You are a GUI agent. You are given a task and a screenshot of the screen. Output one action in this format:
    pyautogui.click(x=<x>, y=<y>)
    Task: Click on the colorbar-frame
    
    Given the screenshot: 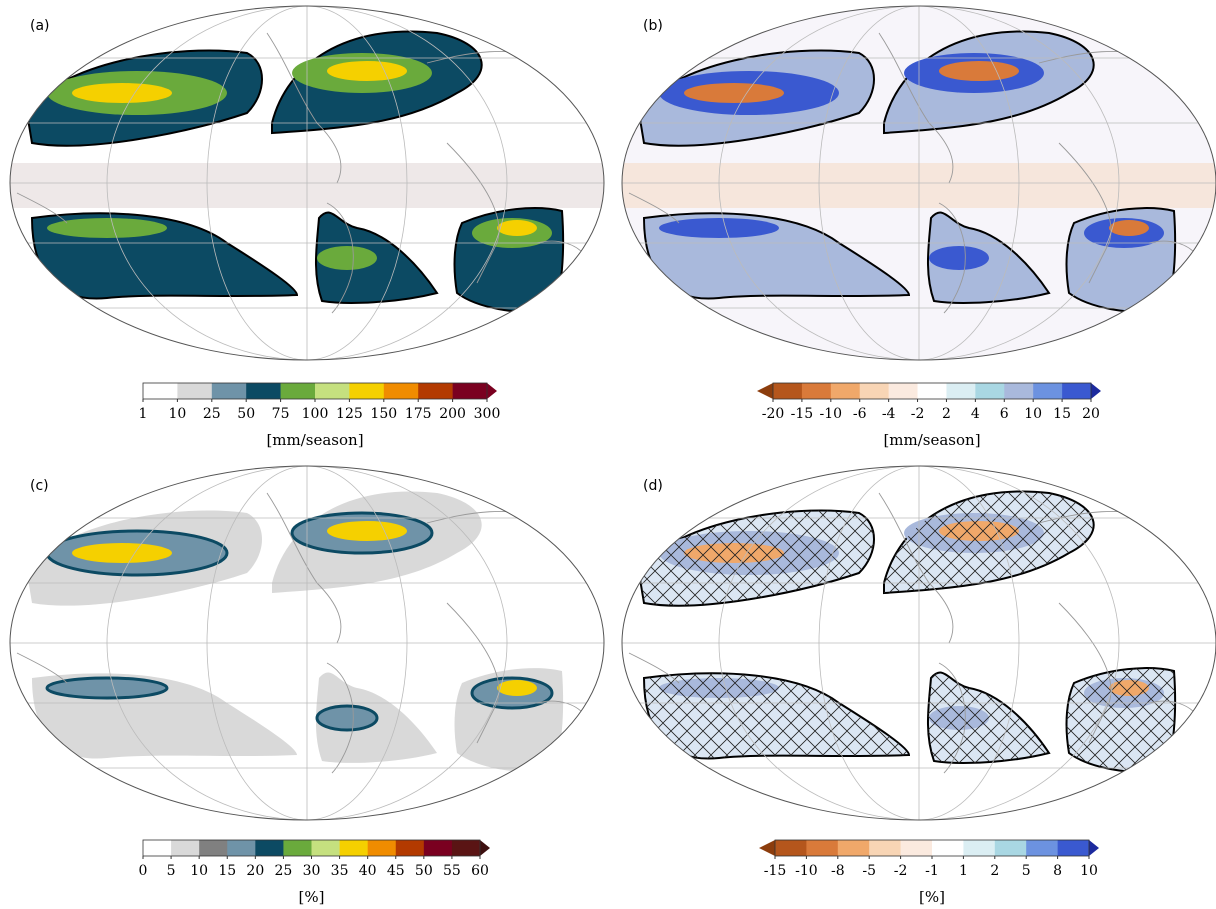 What is the action you would take?
    pyautogui.click(x=932, y=391)
    